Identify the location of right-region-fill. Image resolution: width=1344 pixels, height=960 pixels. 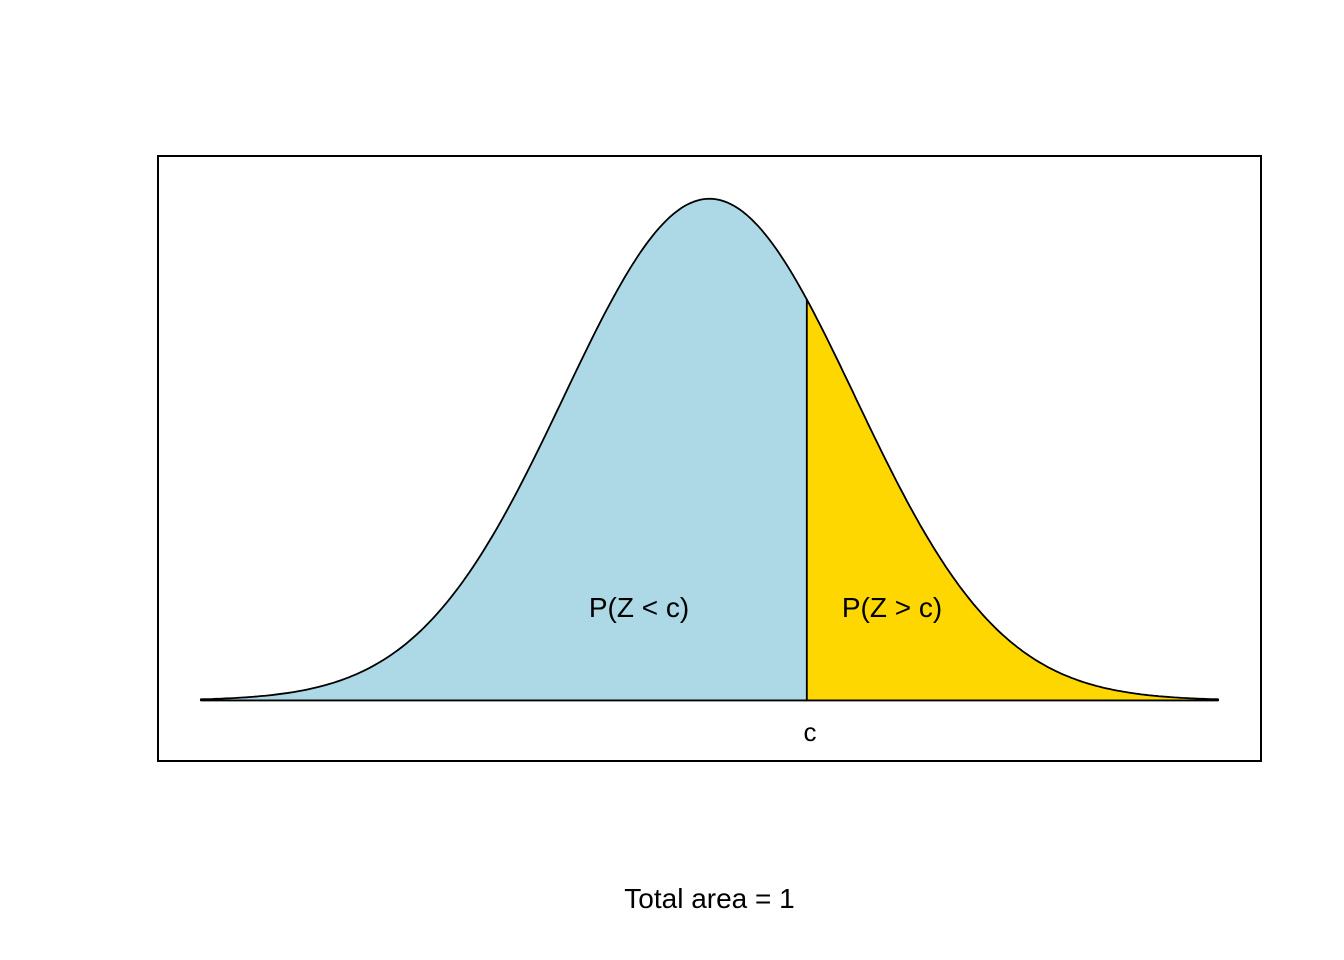
(1012, 500).